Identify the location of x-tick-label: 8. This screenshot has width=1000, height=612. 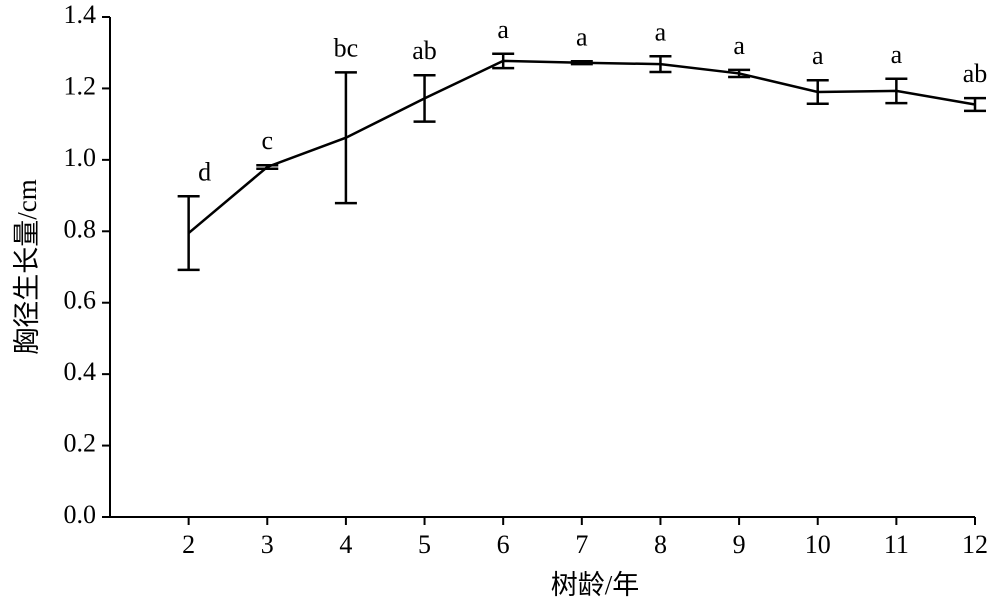
(660, 544).